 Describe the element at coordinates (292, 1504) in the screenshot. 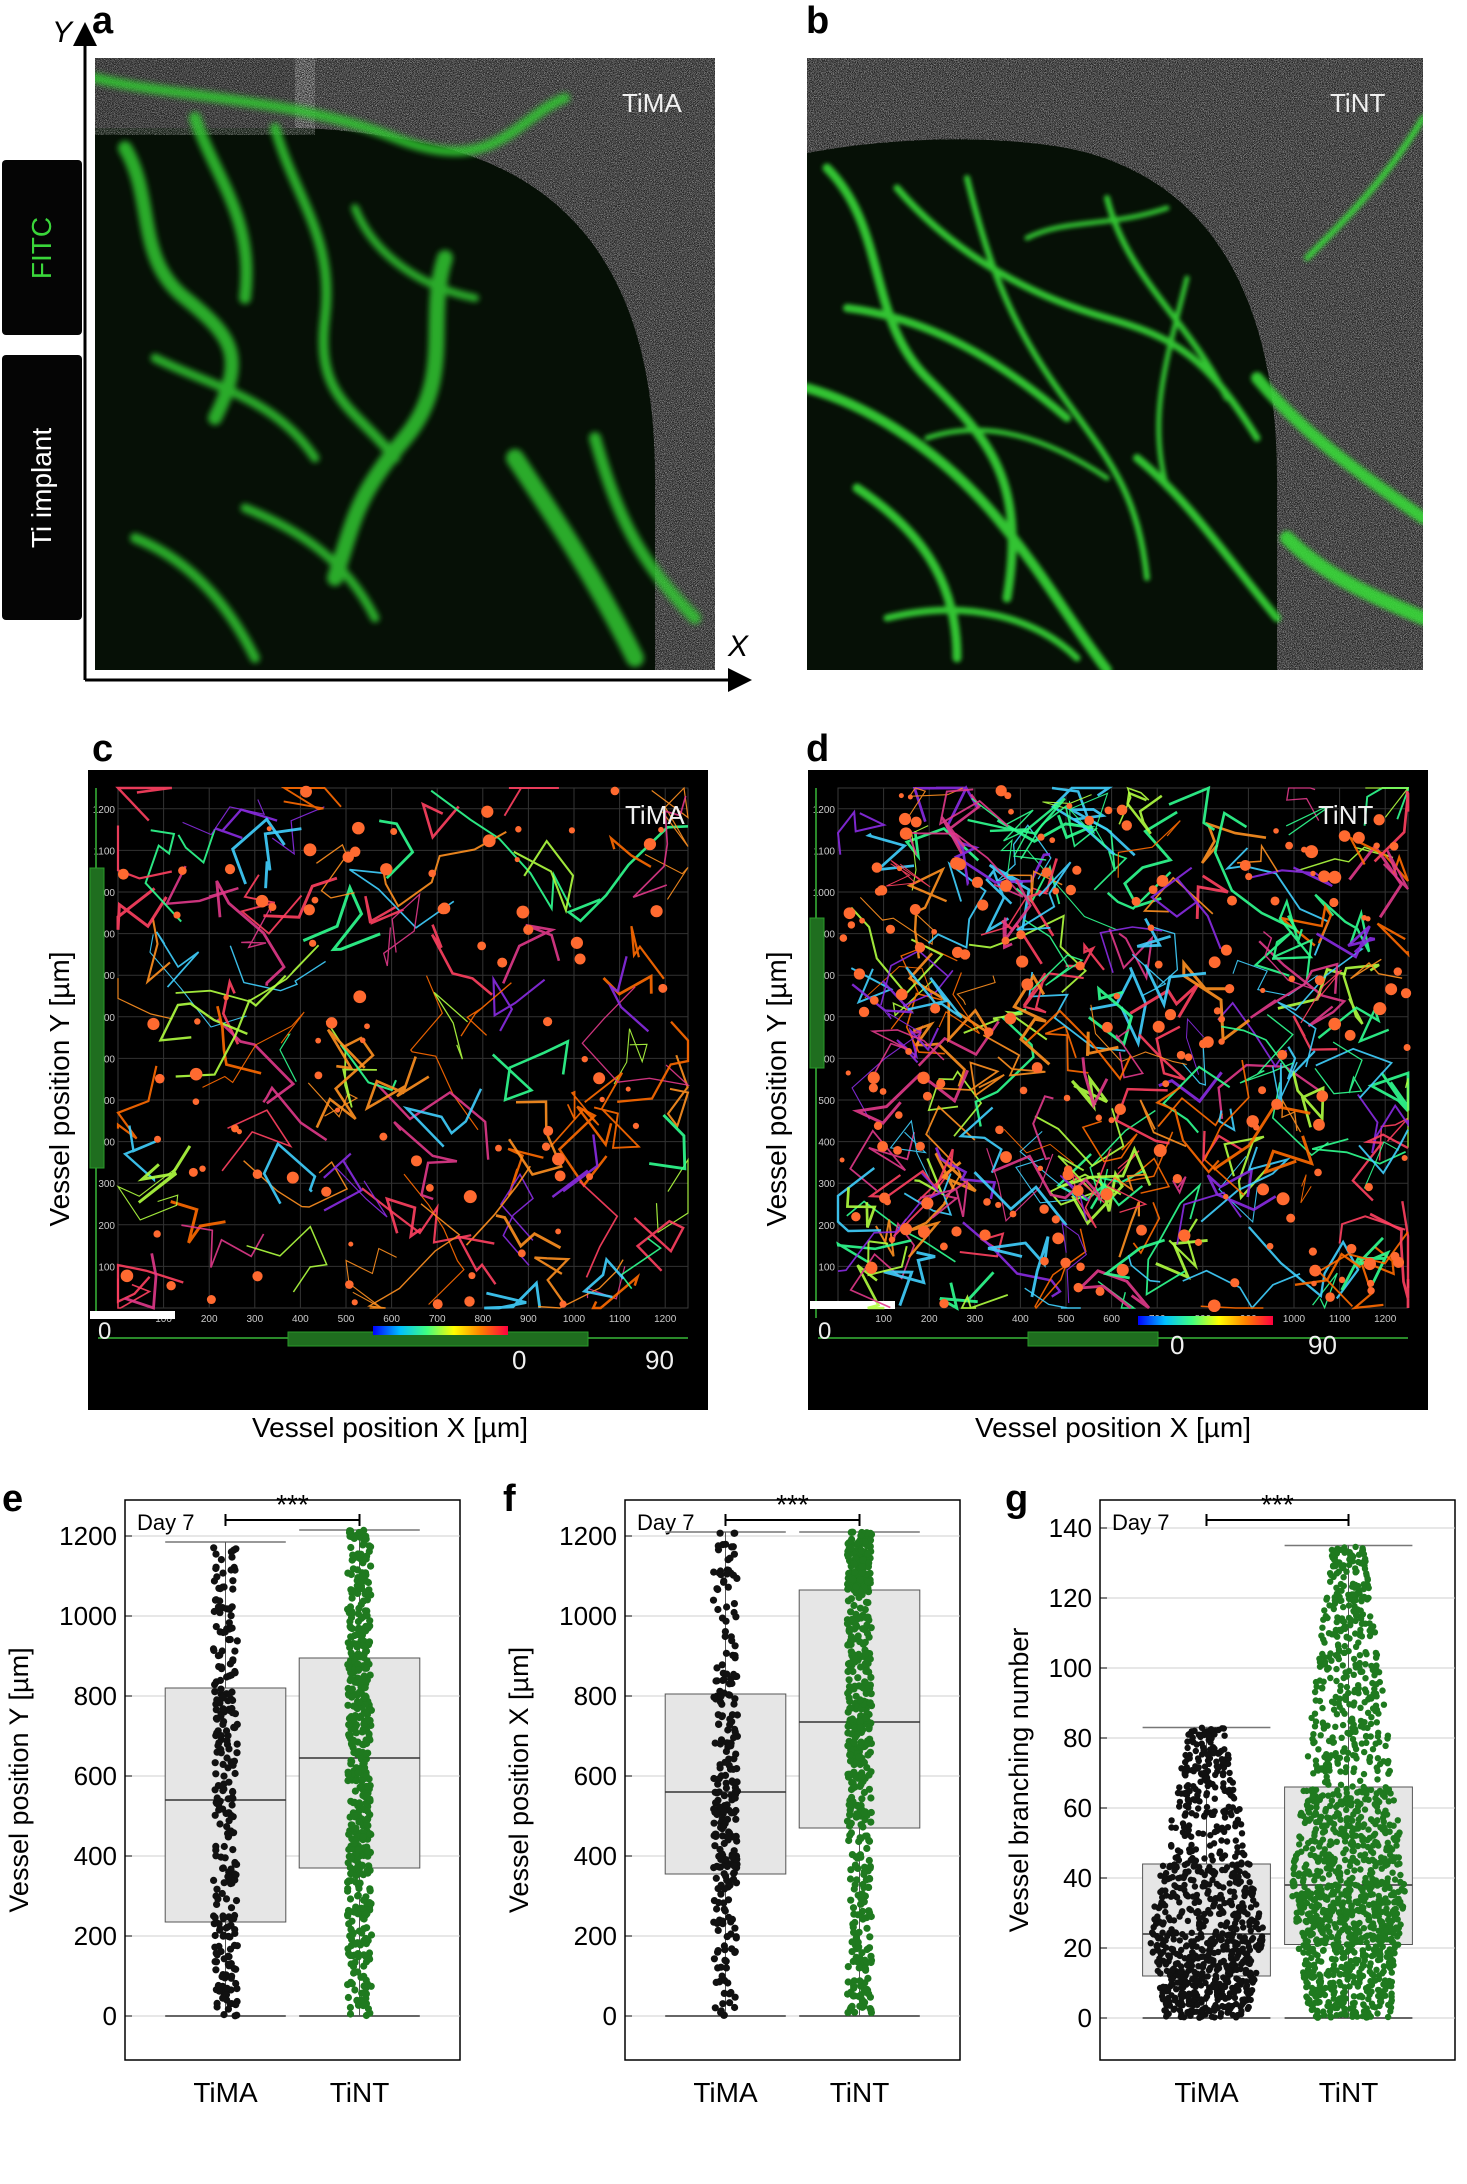

I see `significance-marker: ***` at that location.